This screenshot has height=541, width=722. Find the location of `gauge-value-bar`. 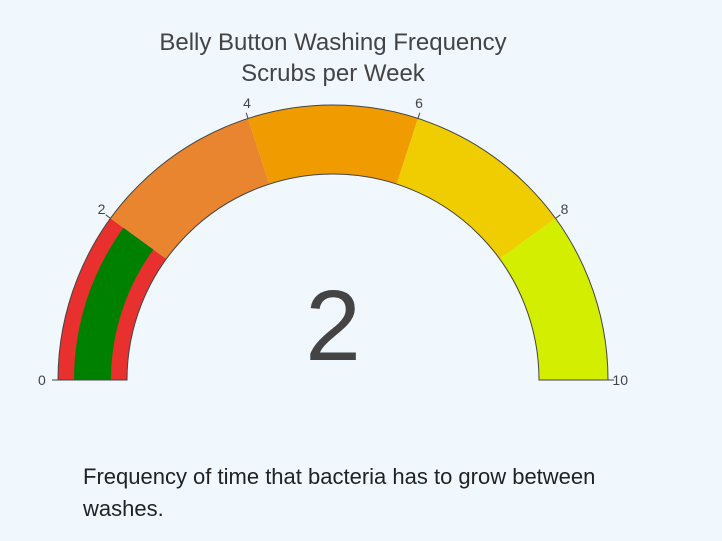

gauge-value-bar is located at coordinates (114, 303).